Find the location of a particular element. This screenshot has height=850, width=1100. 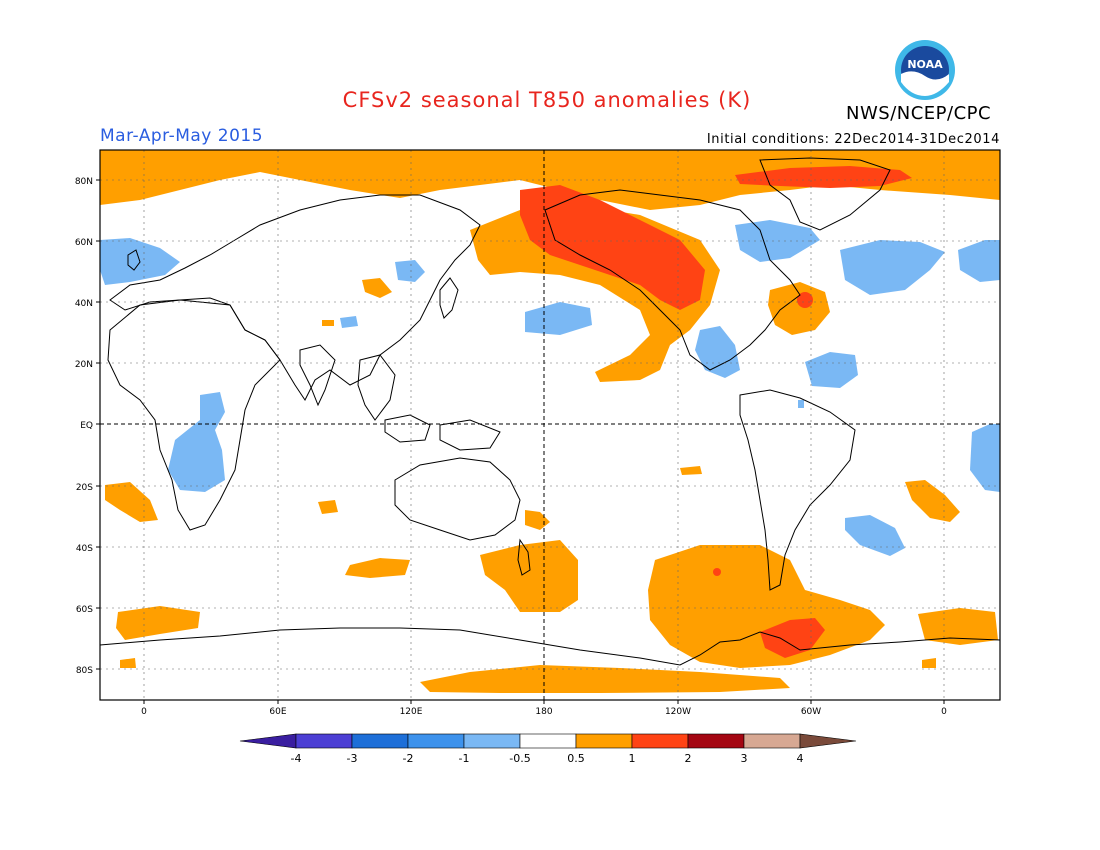

colorbar-label: 0.5 is located at coordinates (576, 758).